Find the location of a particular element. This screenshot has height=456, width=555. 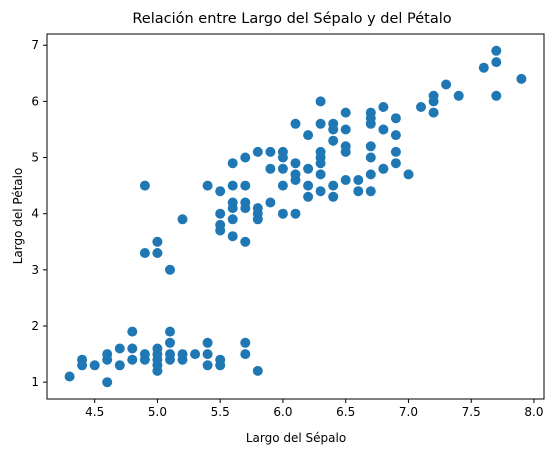

y-tick-label: 3 is located at coordinates (35, 270).